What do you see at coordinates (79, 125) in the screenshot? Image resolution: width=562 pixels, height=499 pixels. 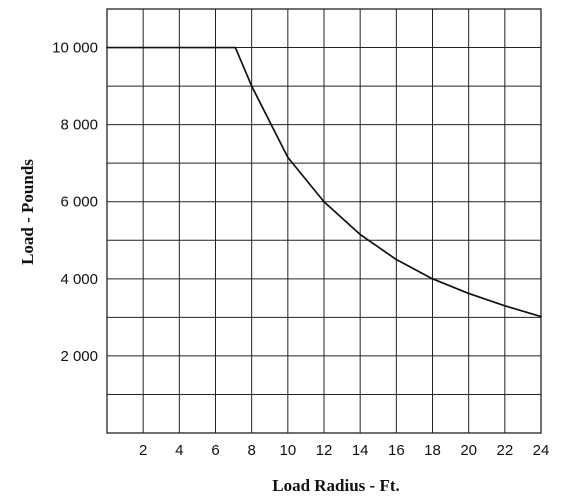 I see `y-tick-label: 8 000` at bounding box center [79, 125].